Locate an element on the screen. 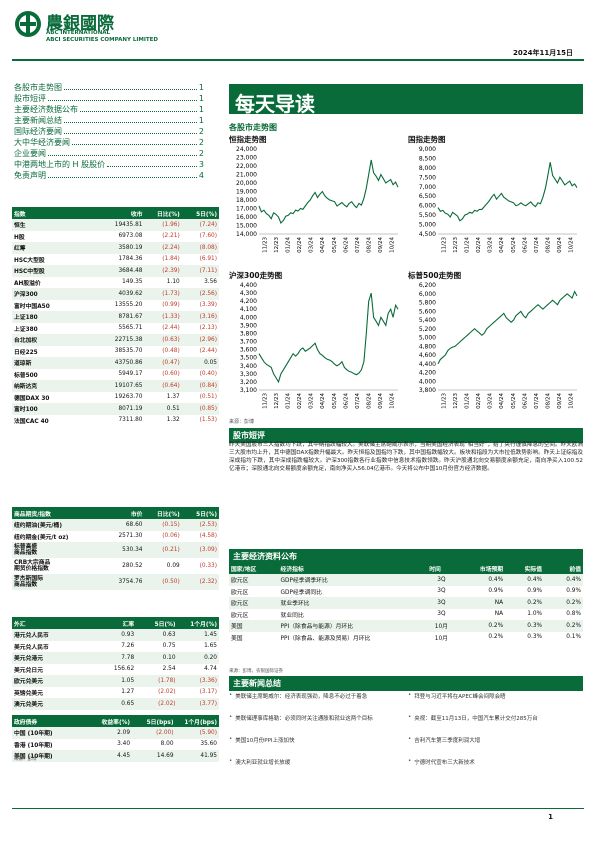 The image size is (595, 842). x-tick-label: 05/24 is located at coordinates (335, 401).